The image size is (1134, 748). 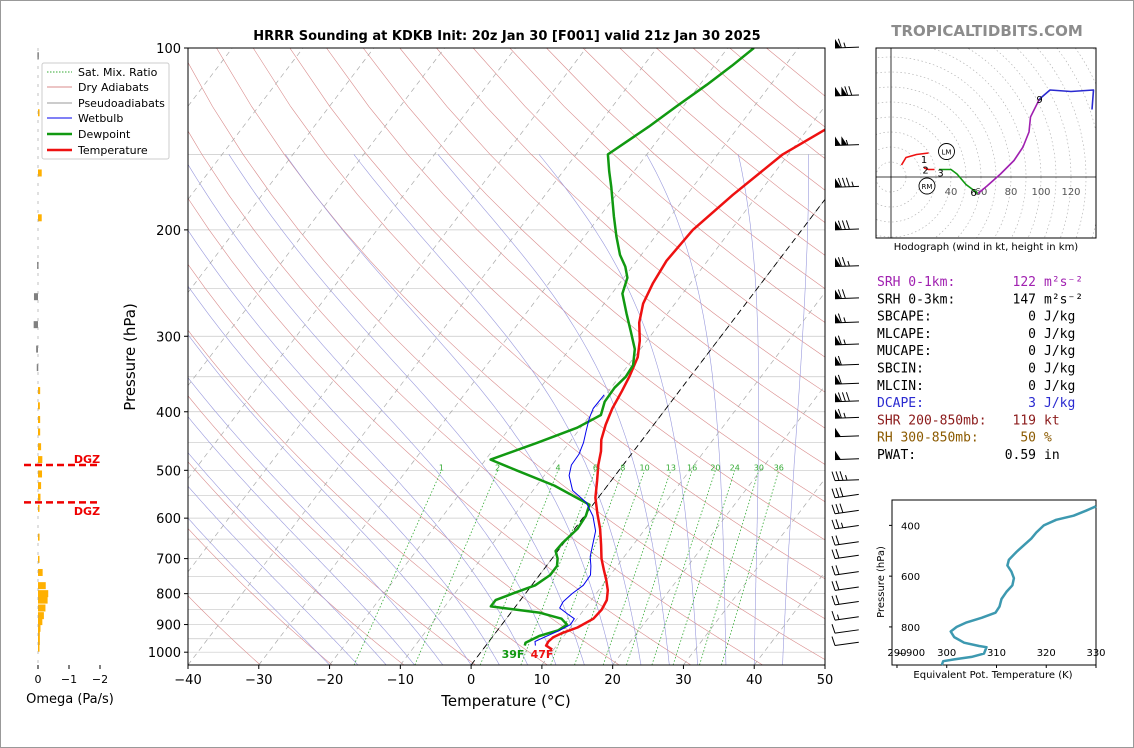 What do you see at coordinates (441, 467) in the screenshot?
I see `mixing-ratio-label: 1` at bounding box center [441, 467].